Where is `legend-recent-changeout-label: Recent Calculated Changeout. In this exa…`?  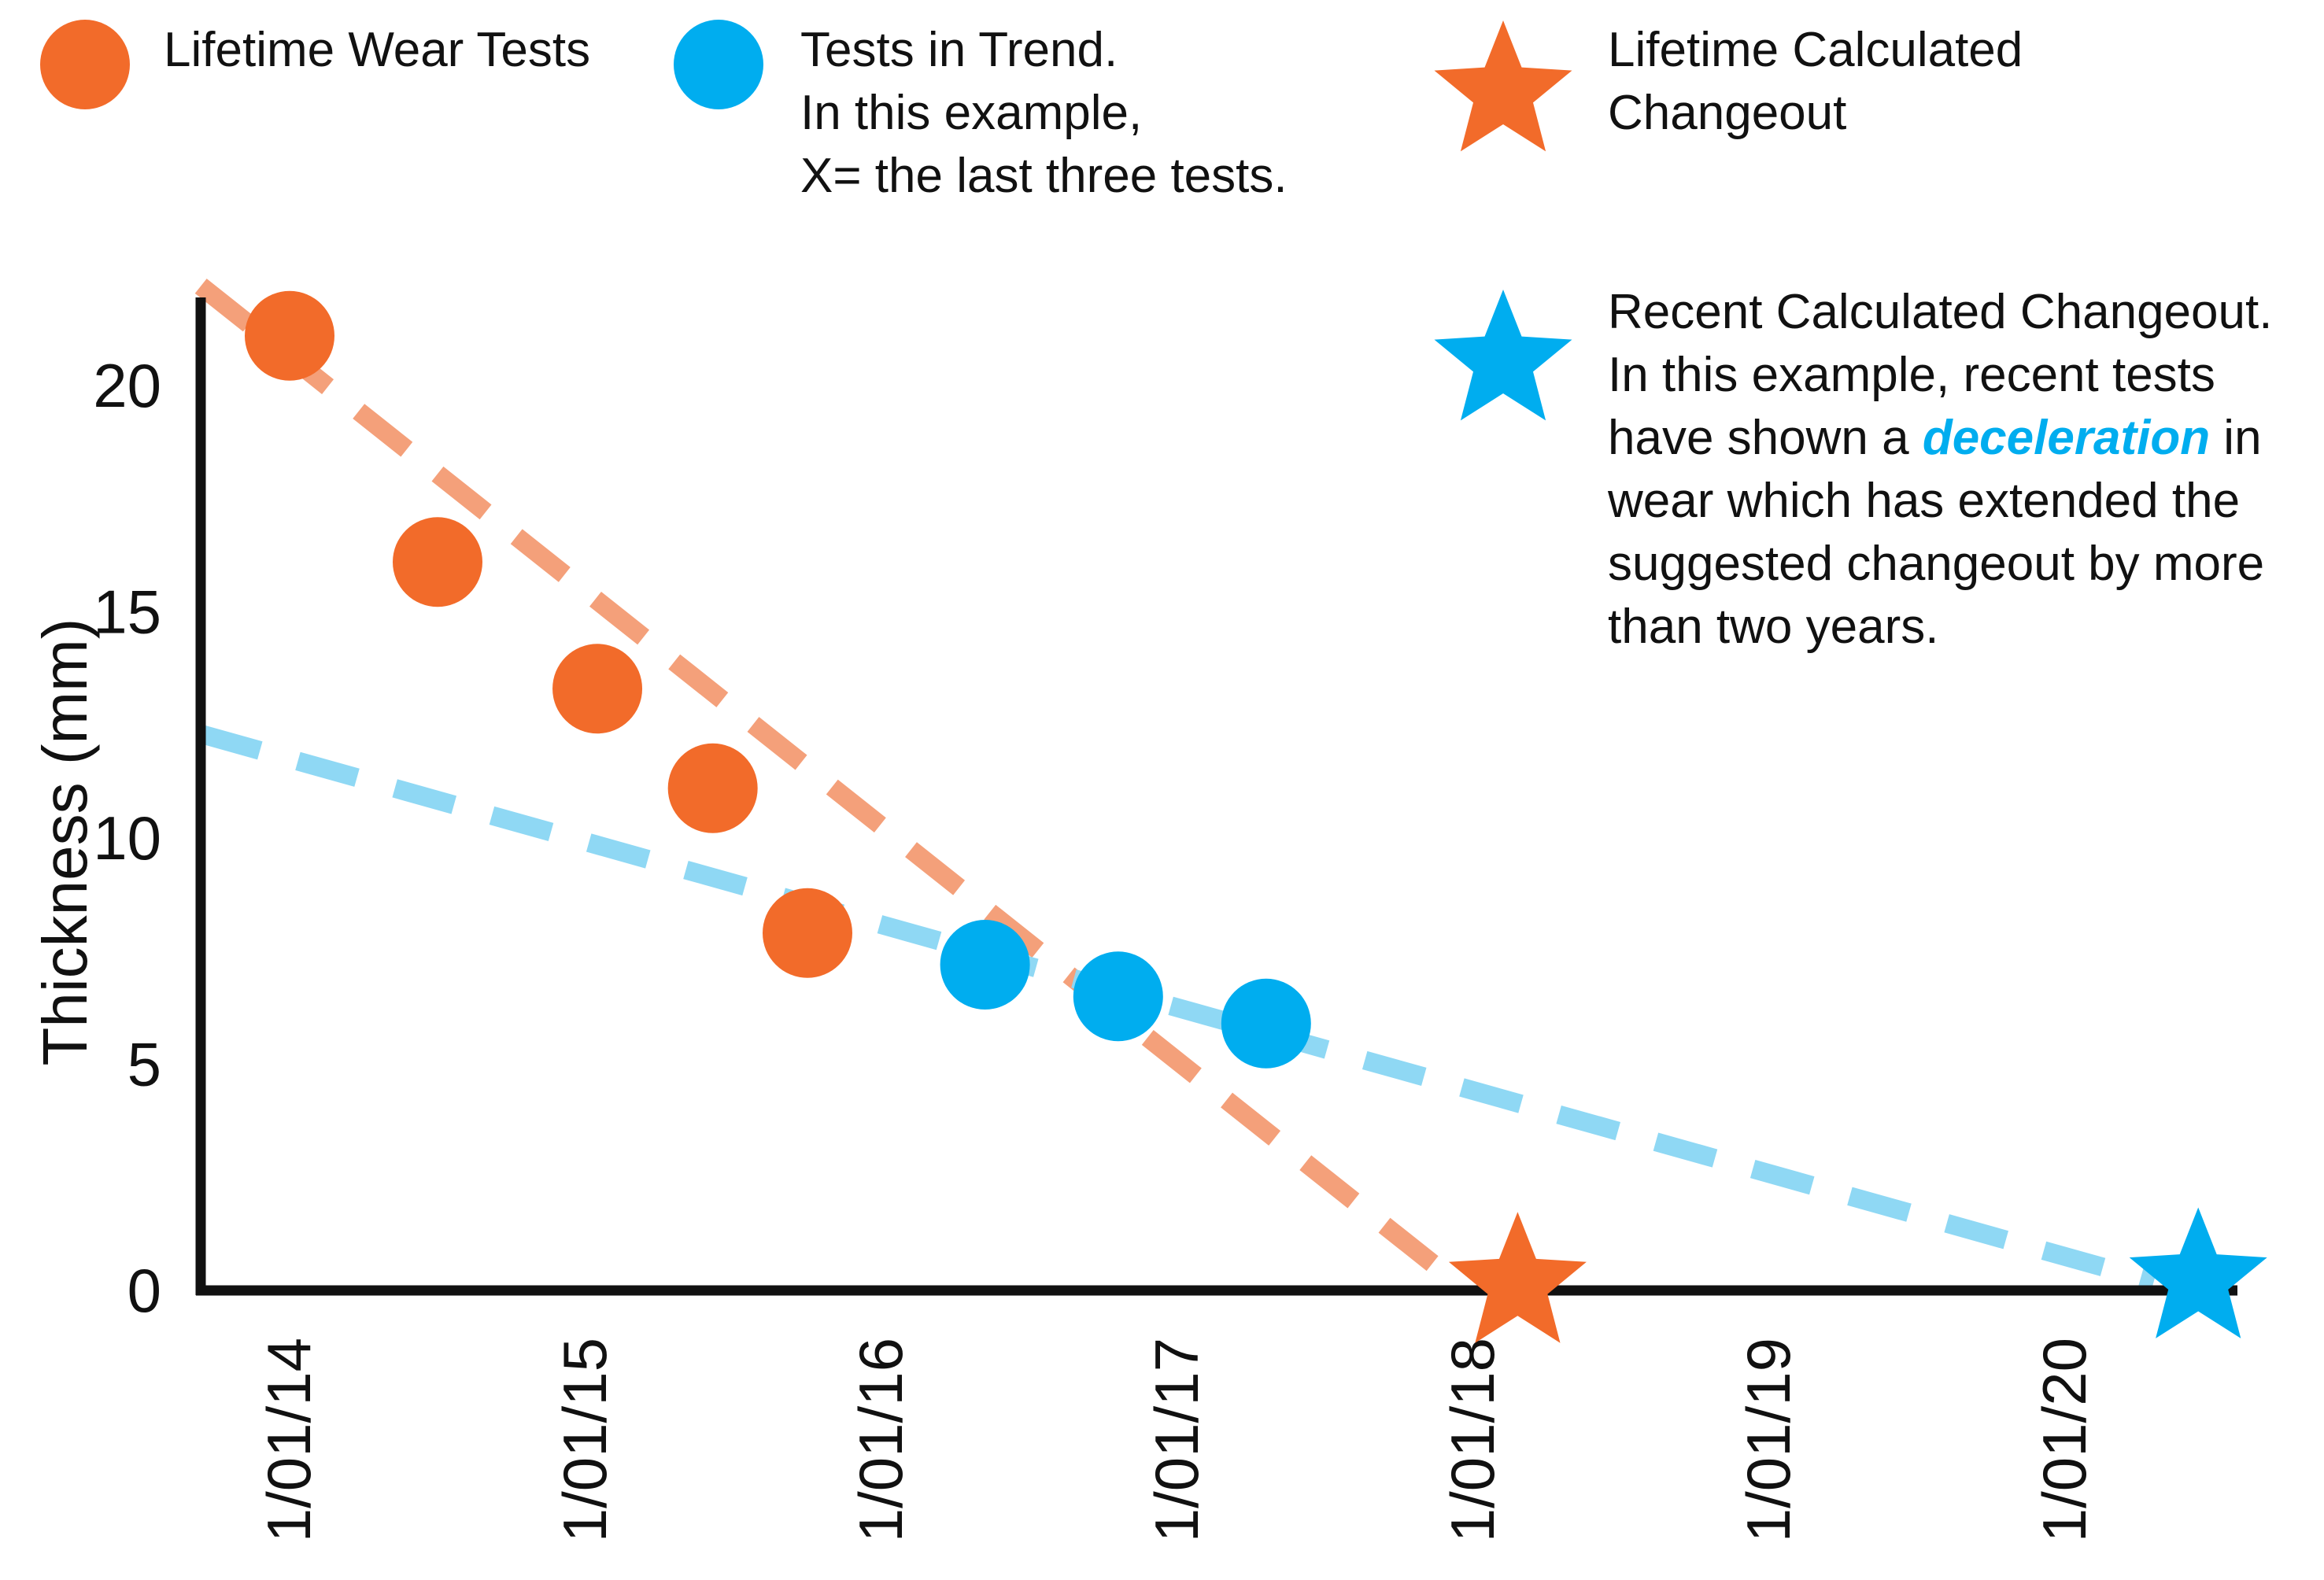 legend-recent-changeout-label: Recent Calculated Changeout. In this exa… is located at coordinates (1940, 470).